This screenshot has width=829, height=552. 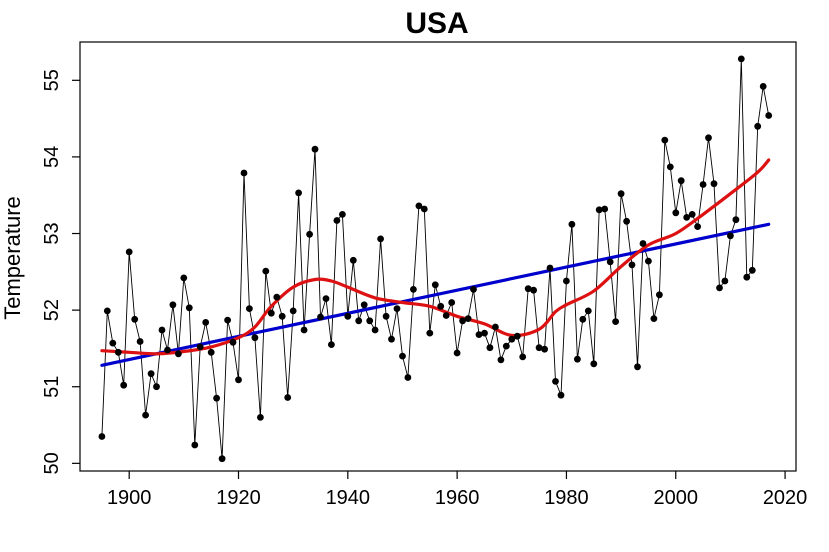 I want to click on y-axis: 50 51 52 53 54 55, so click(x=60, y=271).